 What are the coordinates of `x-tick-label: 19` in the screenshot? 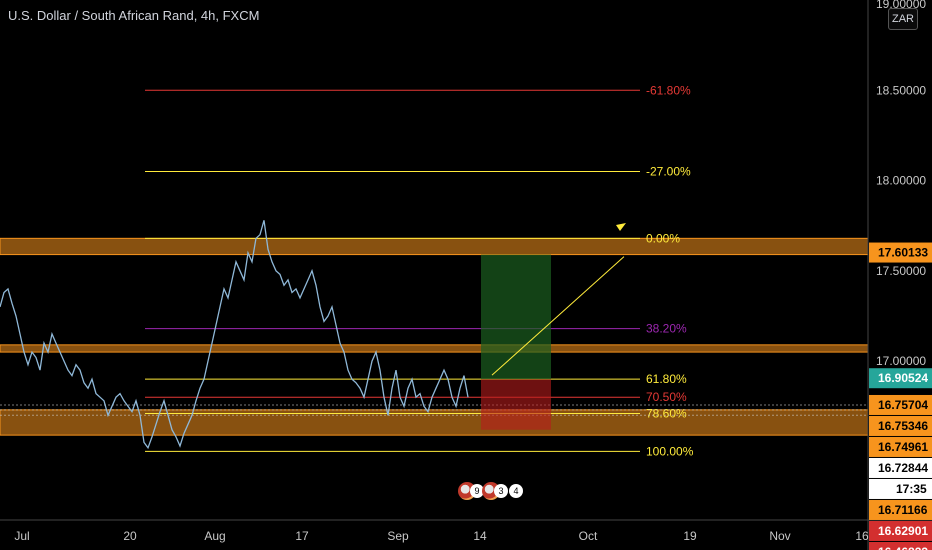 It's located at (690, 536).